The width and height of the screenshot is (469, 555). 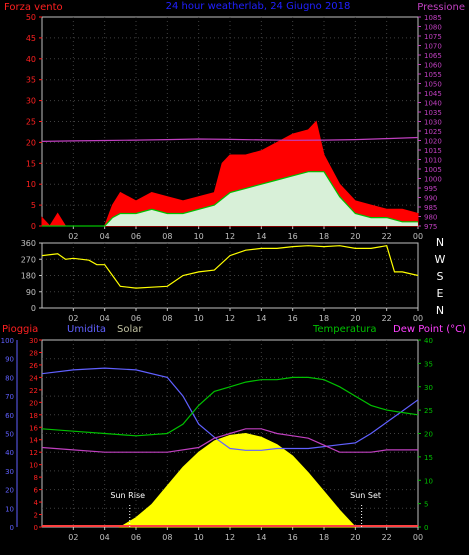 What do you see at coordinates (261, 318) in the screenshot?
I see `direction-panel-x-tick-label: 14` at bounding box center [261, 318].